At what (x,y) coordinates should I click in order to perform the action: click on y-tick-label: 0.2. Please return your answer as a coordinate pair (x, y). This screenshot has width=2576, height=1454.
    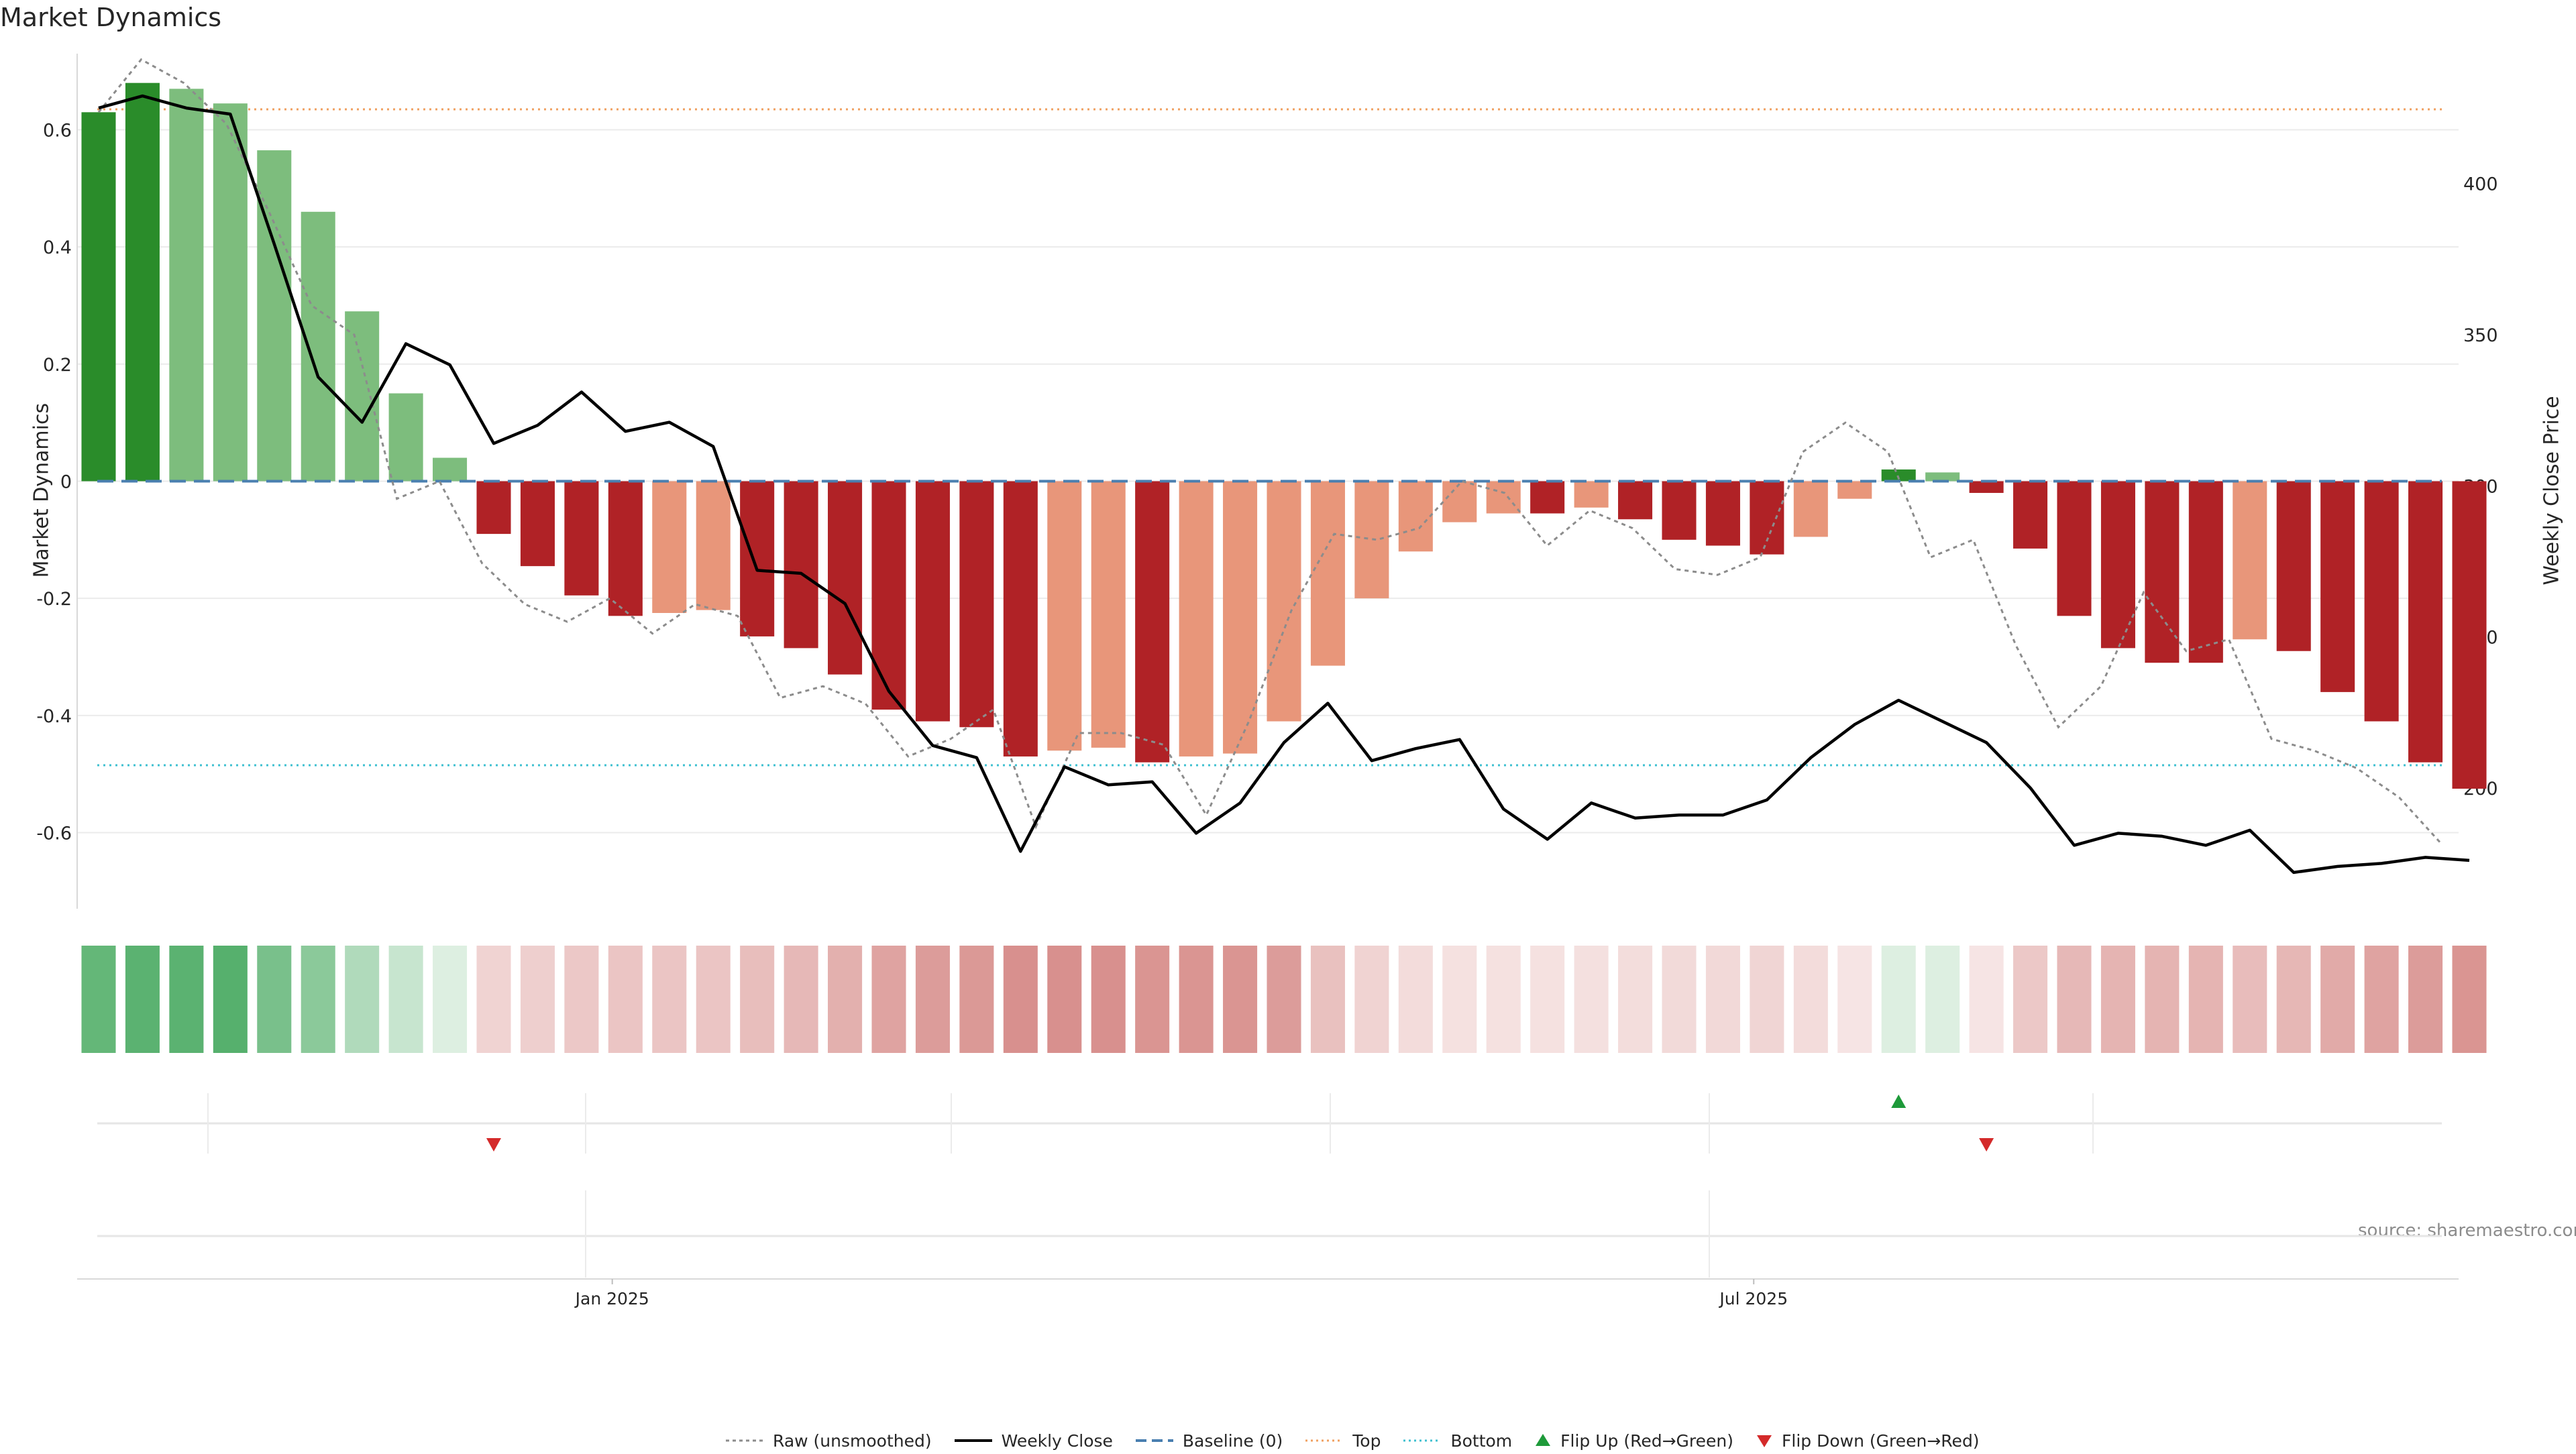
    Looking at the image, I should click on (57, 365).